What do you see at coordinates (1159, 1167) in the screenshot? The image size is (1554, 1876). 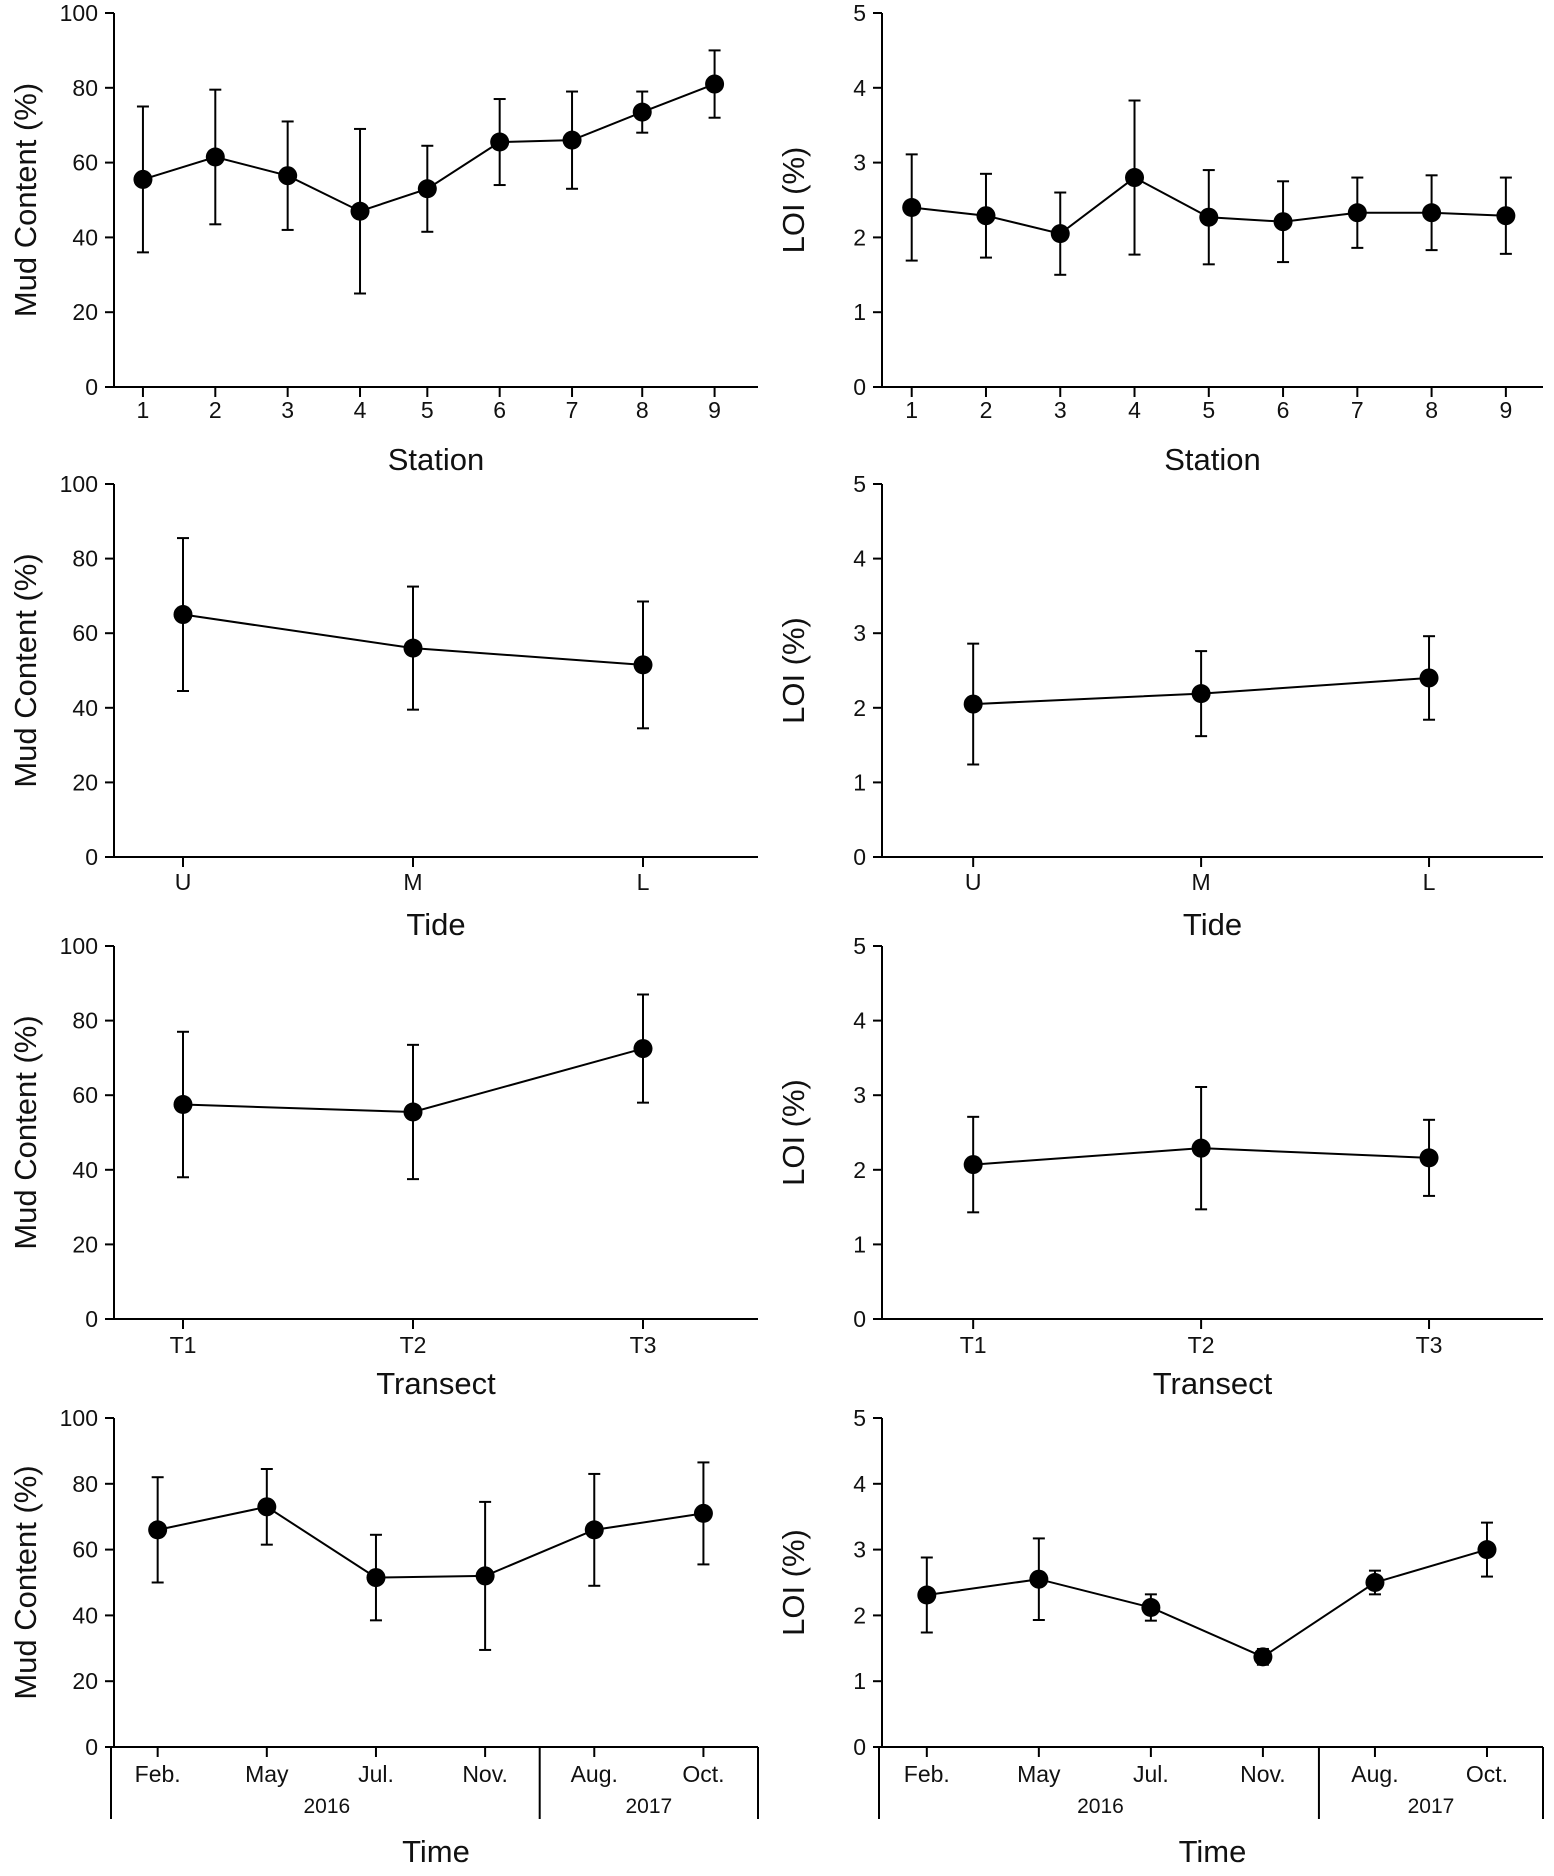 I see `panel-loi-transect: 0 1 2 3 4 5 T1 T2 T3 LOI (%) Transect` at bounding box center [1159, 1167].